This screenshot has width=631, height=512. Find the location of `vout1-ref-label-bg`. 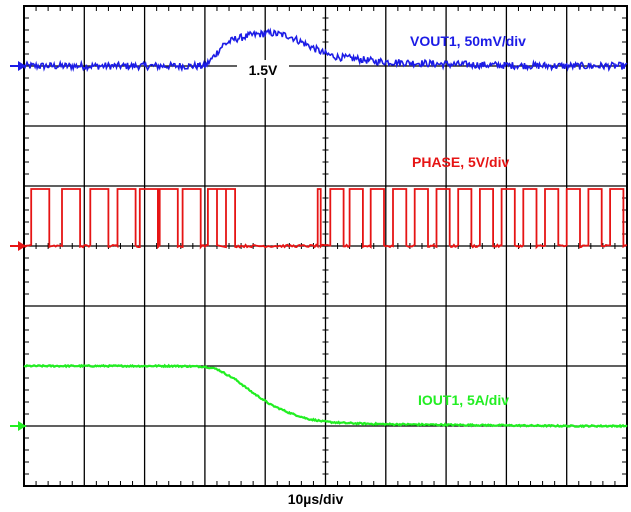

vout1-ref-label-bg is located at coordinates (263, 69).